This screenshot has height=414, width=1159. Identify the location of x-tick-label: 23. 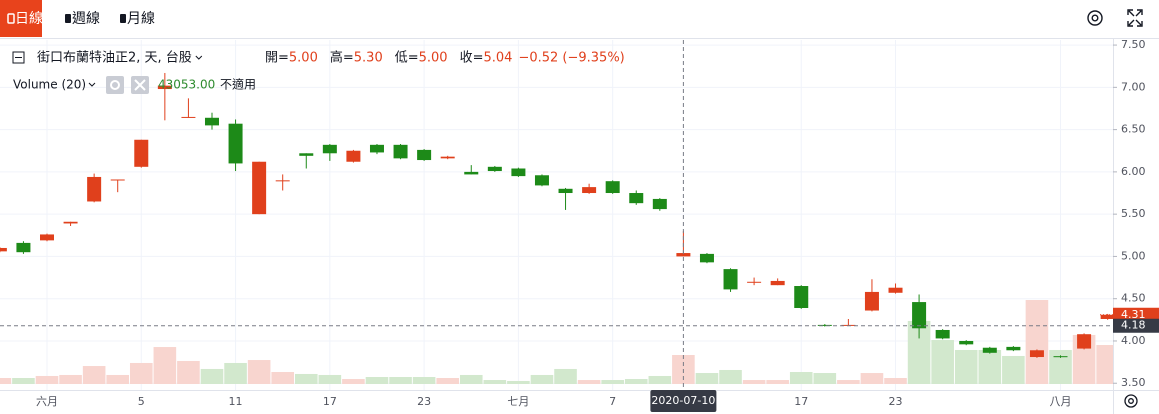
(424, 401).